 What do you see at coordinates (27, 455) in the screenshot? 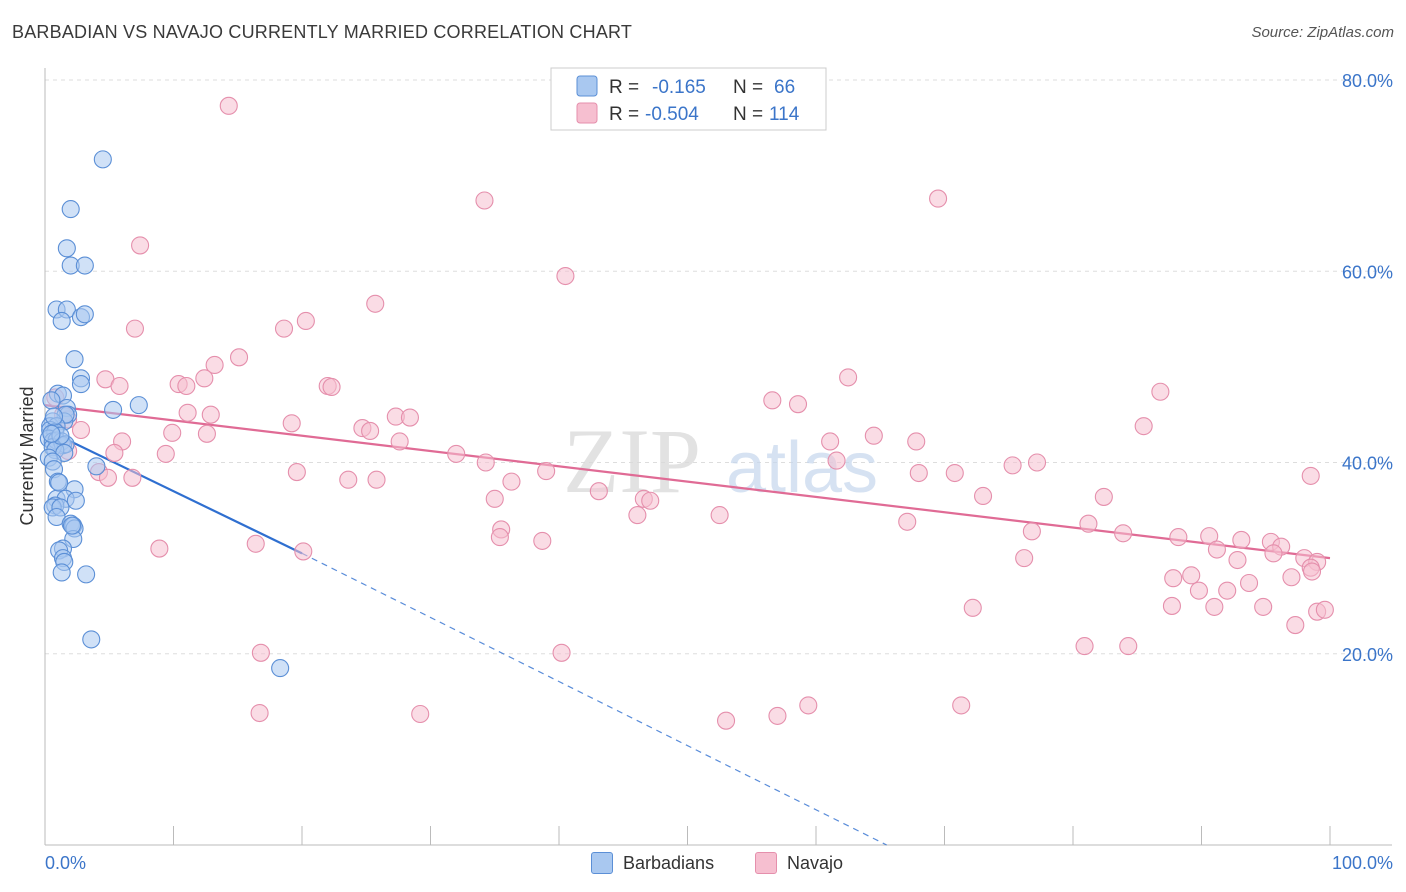
I see `y-axis-label: Currently Married` at bounding box center [27, 455].